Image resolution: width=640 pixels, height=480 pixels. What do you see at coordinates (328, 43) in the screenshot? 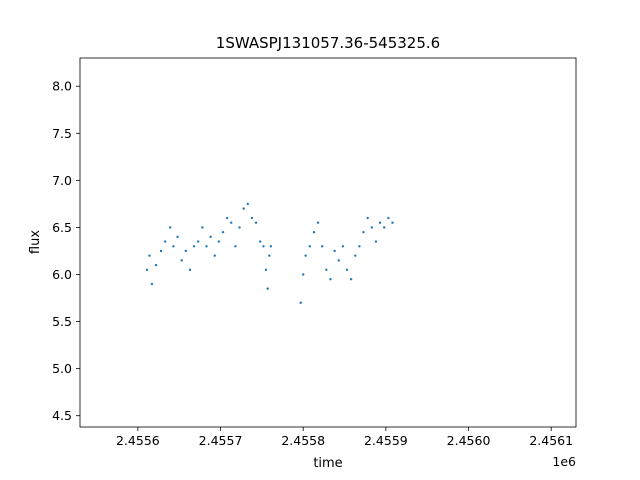
I see `chart-title: 1SWASPJ131057.36-545325.6` at bounding box center [328, 43].